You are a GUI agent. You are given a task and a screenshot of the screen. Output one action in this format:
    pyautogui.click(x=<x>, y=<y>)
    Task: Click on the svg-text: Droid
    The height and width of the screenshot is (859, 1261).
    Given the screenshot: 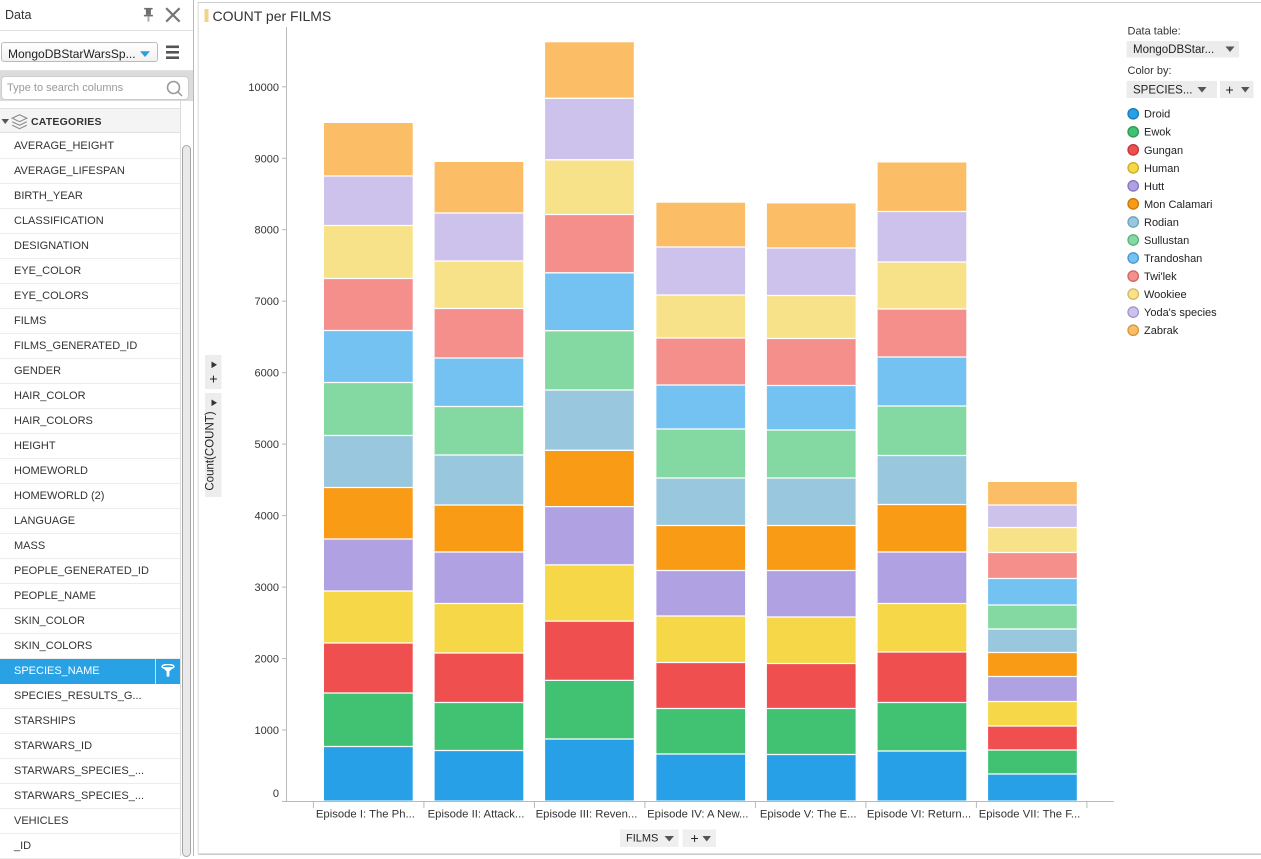 What is the action you would take?
    pyautogui.click(x=1157, y=115)
    